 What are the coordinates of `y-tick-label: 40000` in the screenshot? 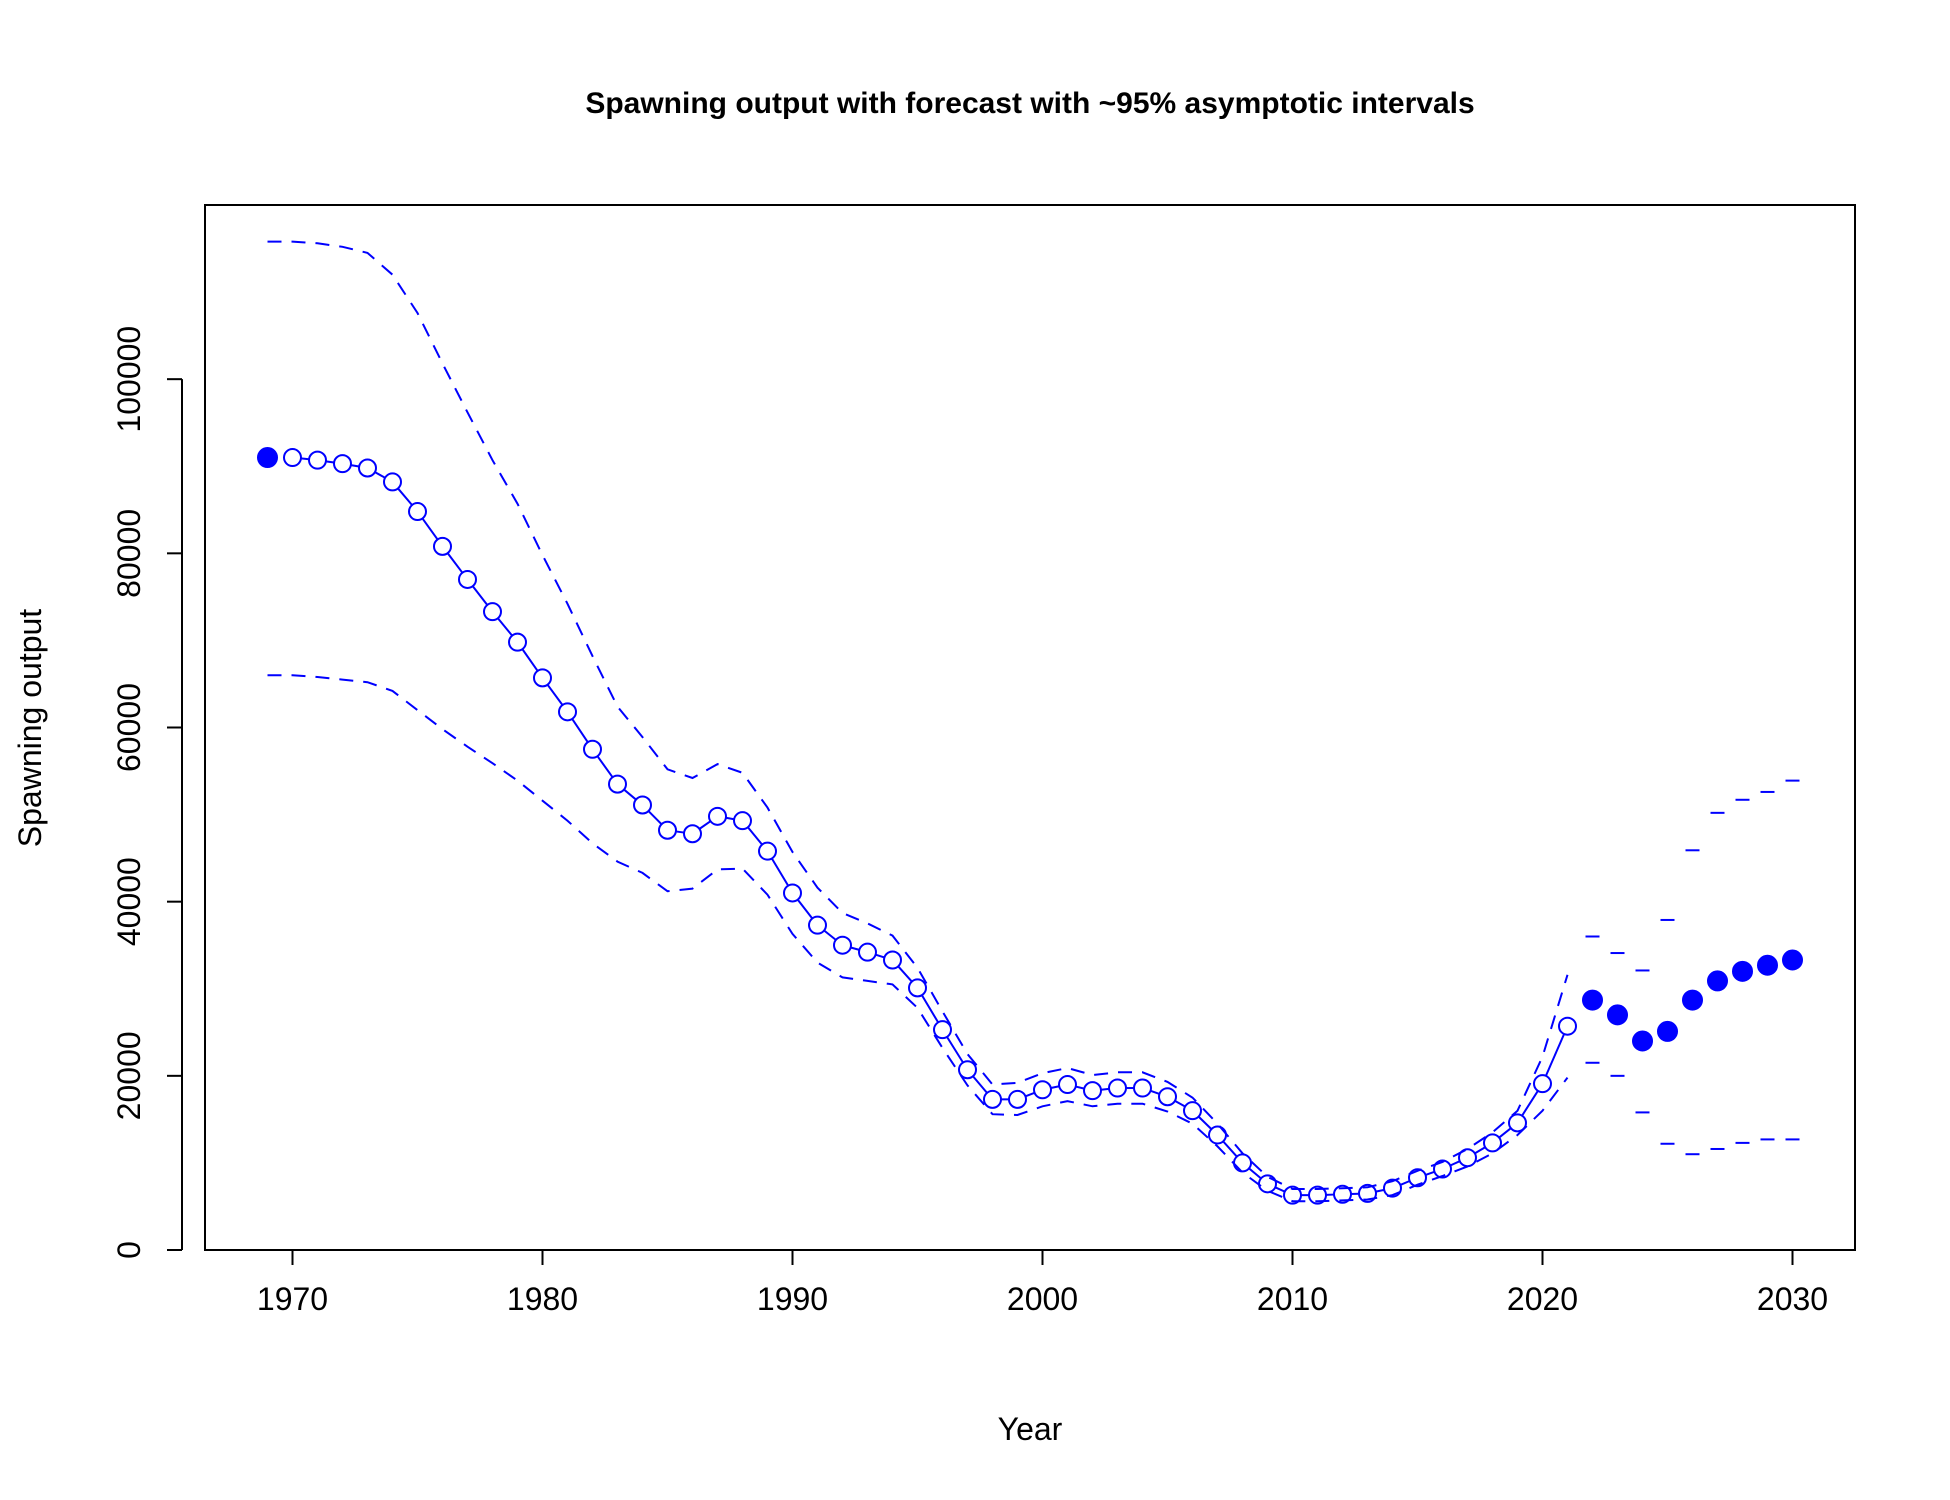 It's located at (129, 901).